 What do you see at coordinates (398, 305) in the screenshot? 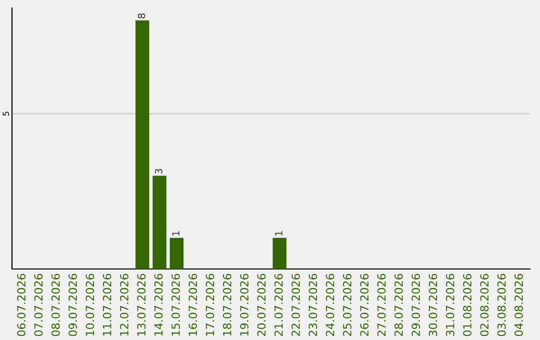
I see `x-tick-label: 28.07.2026` at bounding box center [398, 305].